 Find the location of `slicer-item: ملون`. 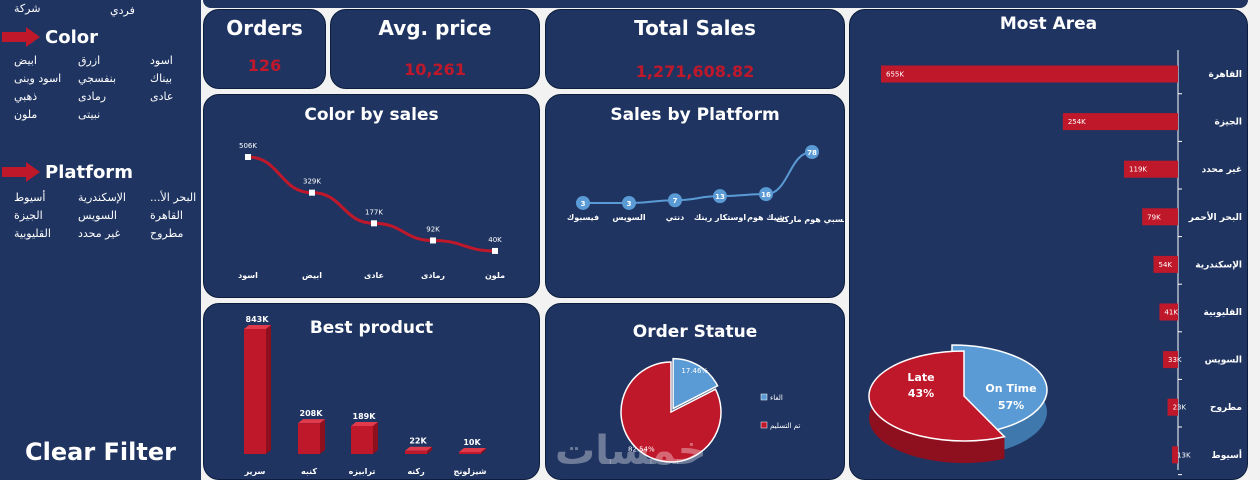

slicer-item: ملون is located at coordinates (26, 114).